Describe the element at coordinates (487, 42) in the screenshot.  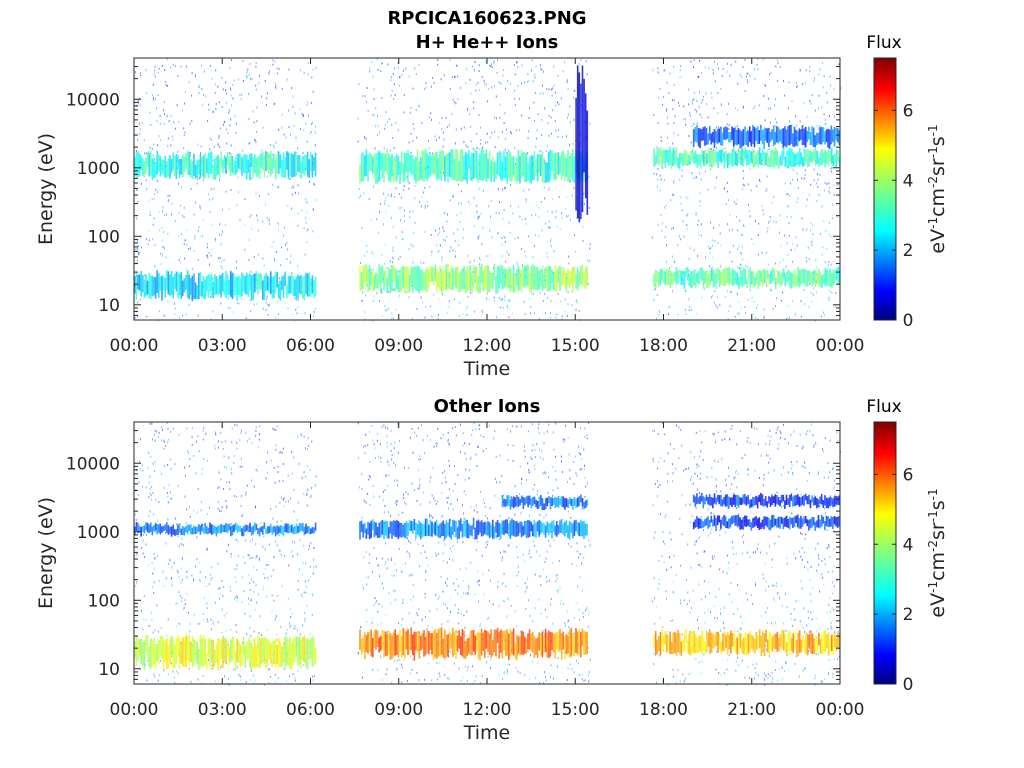
I see `panel-title: H+ He++ Ions` at that location.